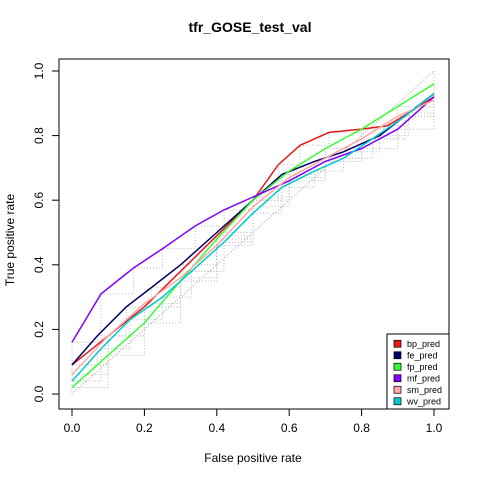 This screenshot has height=480, width=480. What do you see at coordinates (422, 355) in the screenshot?
I see `legend-label-fe_pred: fe_pred` at bounding box center [422, 355].